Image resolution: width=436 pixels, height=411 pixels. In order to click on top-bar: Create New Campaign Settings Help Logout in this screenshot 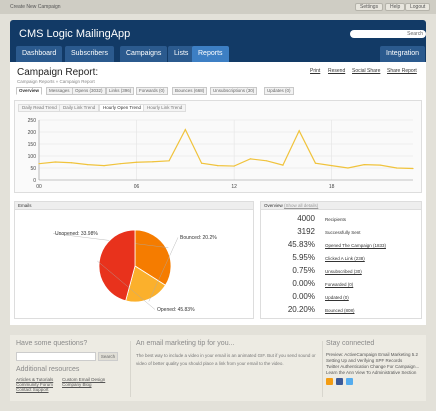, I will do `click(218, 7)`.